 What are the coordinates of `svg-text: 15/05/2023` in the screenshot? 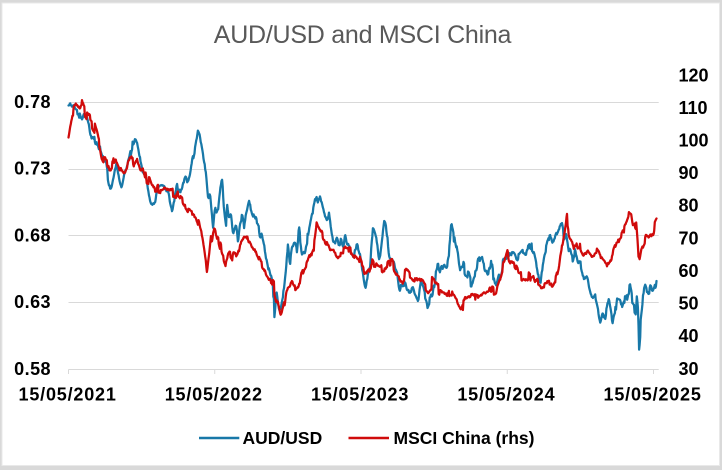 It's located at (360, 394).